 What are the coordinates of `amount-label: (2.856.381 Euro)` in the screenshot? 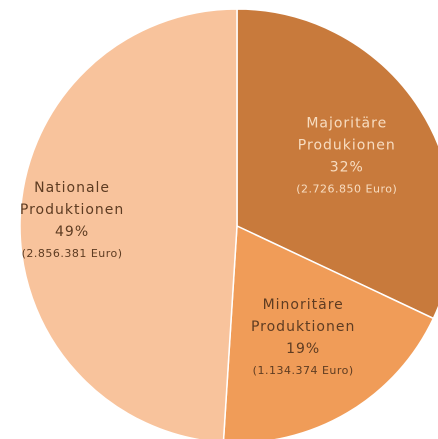 It's located at (72, 253).